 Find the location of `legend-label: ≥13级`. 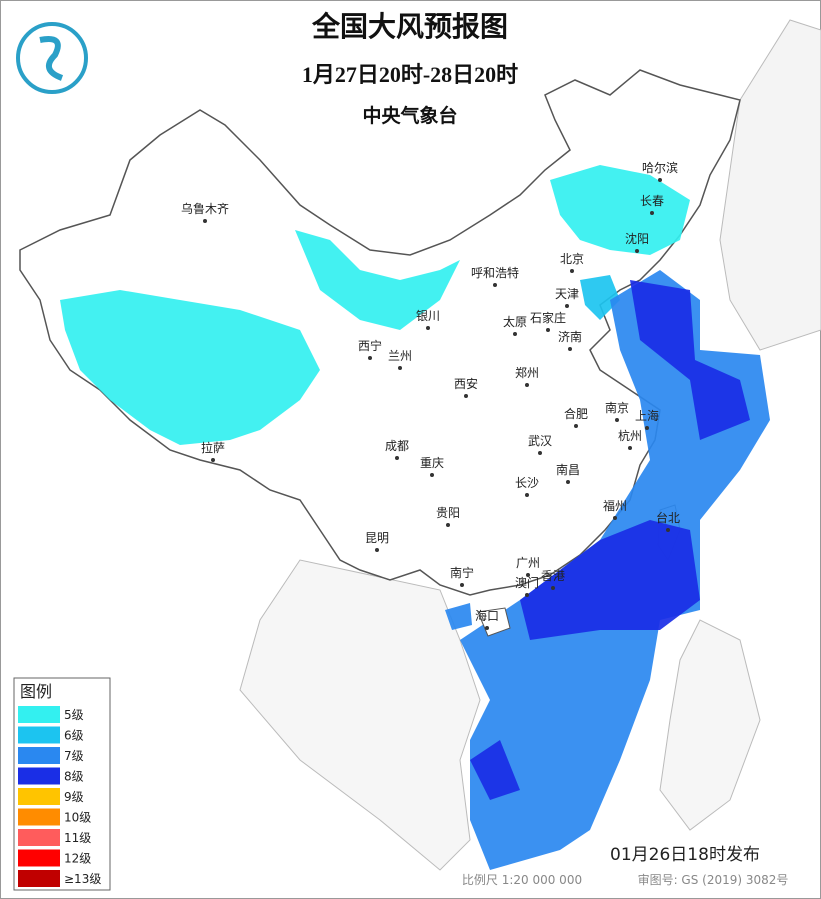

legend-label: ≥13级 is located at coordinates (82, 879).